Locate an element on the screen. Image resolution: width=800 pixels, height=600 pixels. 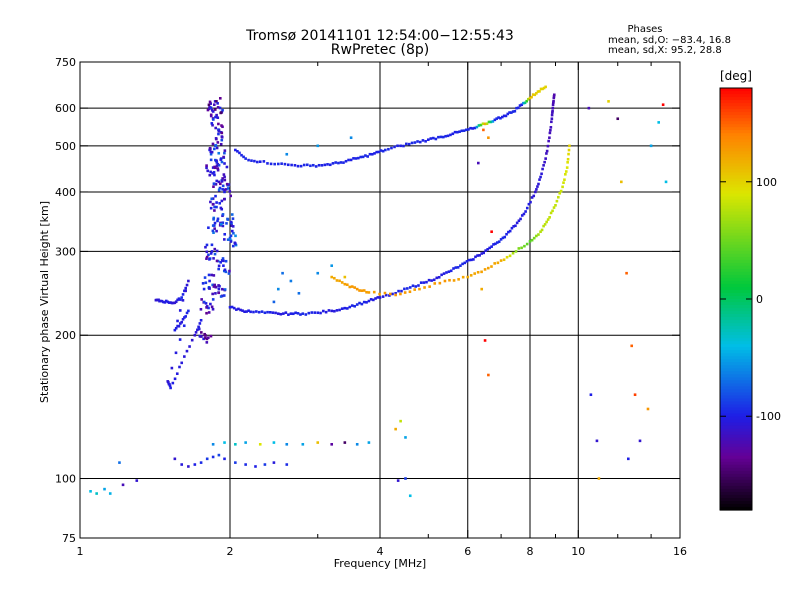
x-tick-label: 16 is located at coordinates (680, 551).